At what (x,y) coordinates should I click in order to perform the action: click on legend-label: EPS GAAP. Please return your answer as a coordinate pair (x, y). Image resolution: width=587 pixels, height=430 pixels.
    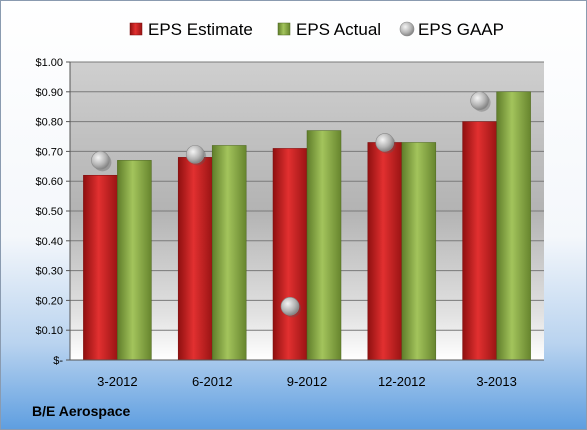
    Looking at the image, I should click on (461, 29).